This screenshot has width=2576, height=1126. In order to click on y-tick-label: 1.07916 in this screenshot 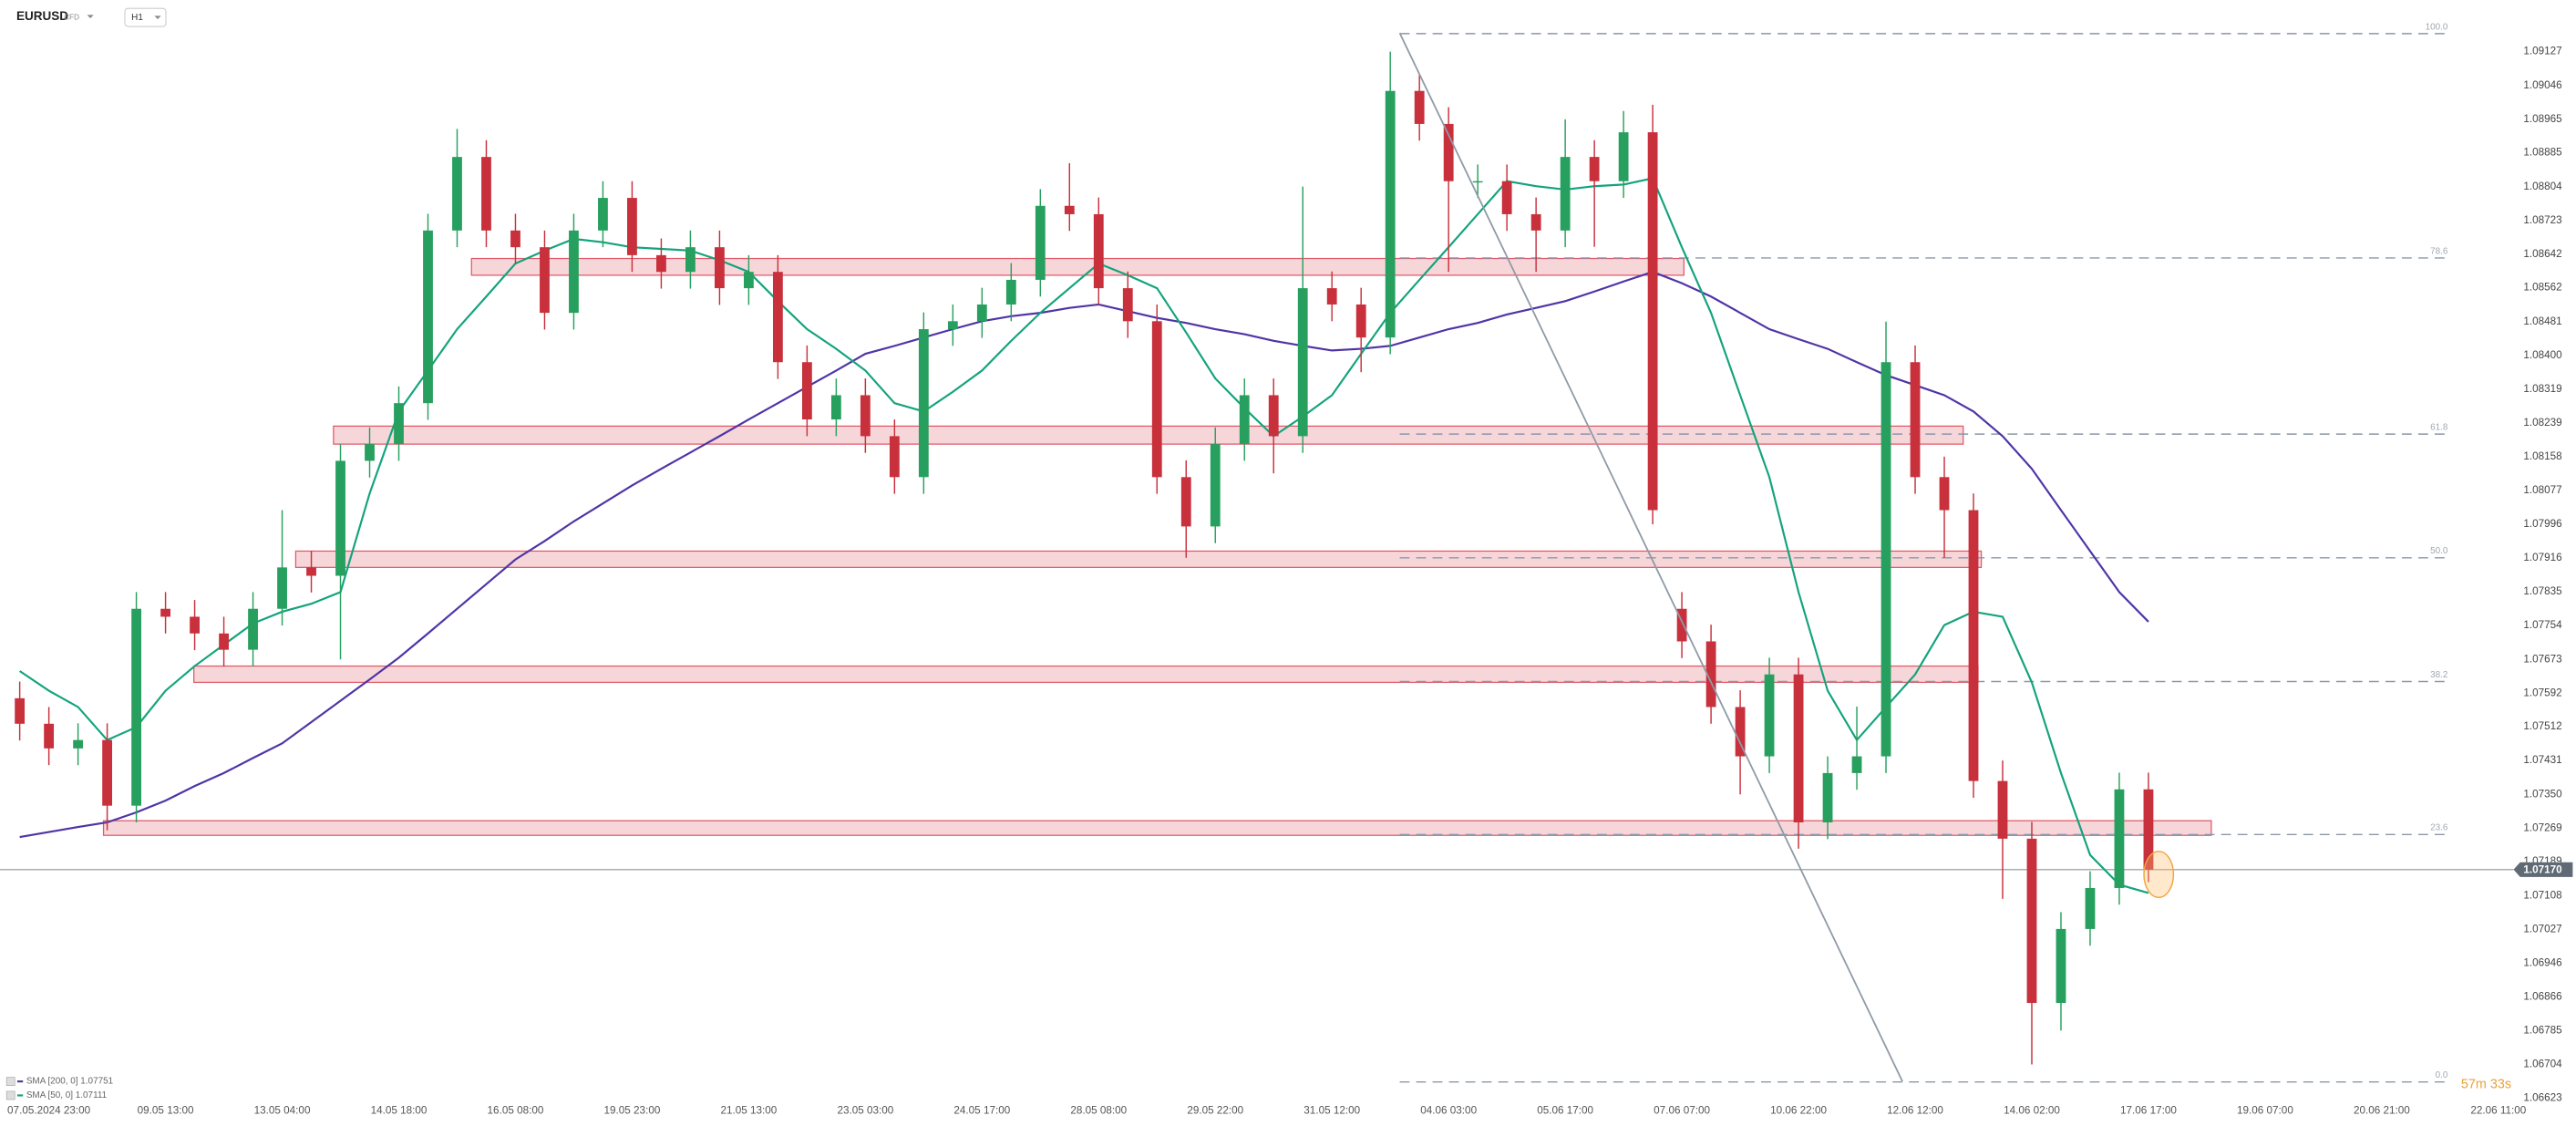, I will do `click(2542, 558)`.